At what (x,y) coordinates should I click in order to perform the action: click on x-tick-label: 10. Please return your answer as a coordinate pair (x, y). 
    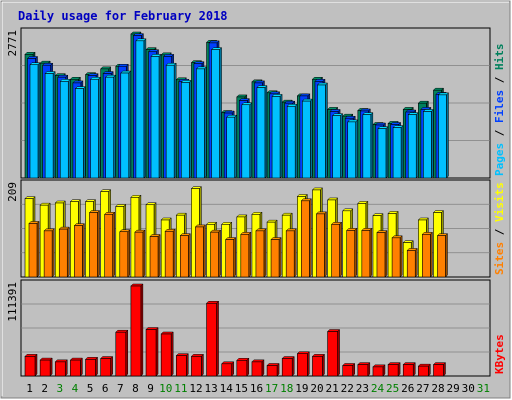
    Looking at the image, I should click on (165, 388).